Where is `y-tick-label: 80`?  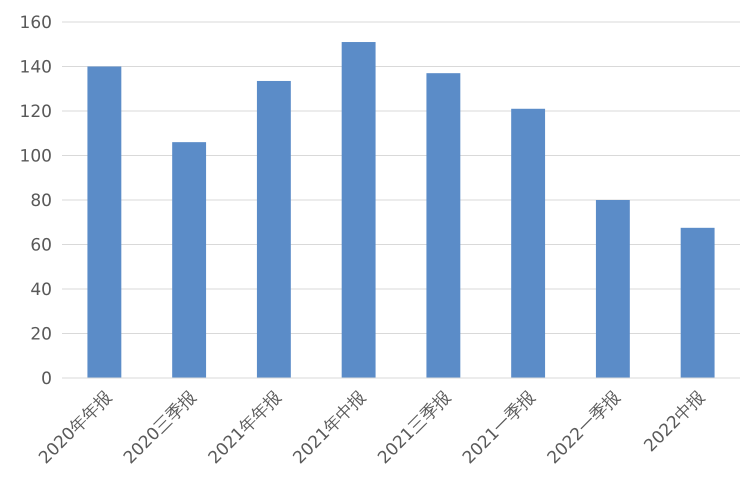
y-tick-label: 80 is located at coordinates (41, 201).